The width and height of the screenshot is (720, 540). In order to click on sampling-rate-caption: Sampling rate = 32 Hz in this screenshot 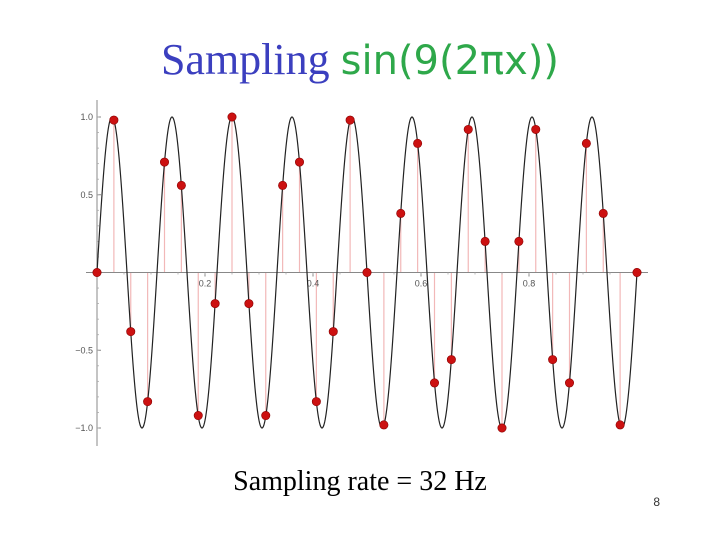, I will do `click(360, 481)`.